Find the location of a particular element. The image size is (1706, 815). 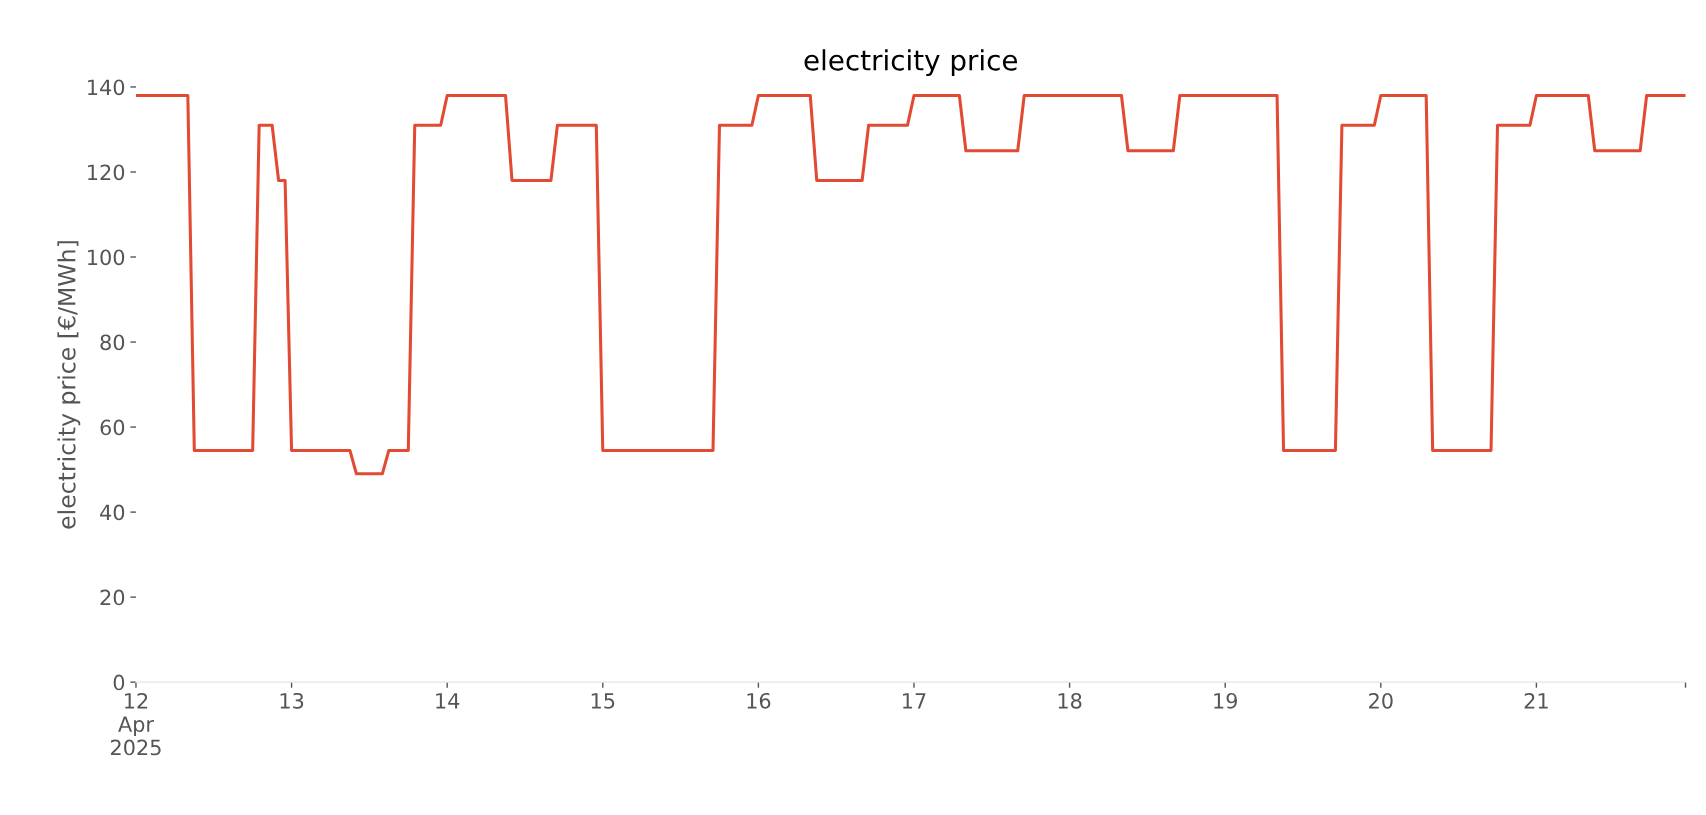

x-tick-label: 13 is located at coordinates (292, 700).